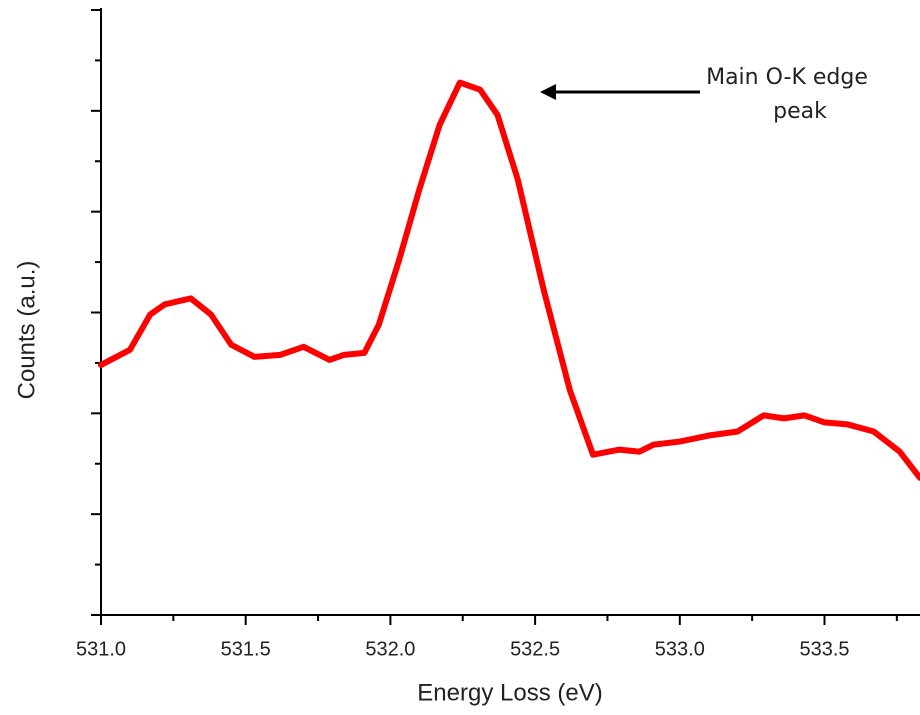  I want to click on x-tick-label: 533.5, so click(824, 649).